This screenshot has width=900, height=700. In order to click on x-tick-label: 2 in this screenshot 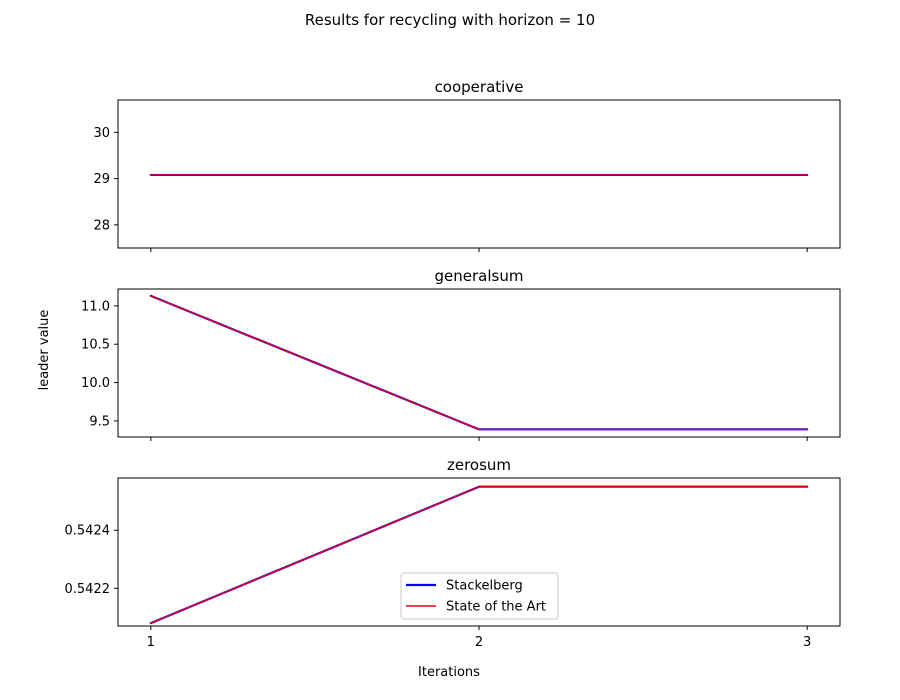, I will do `click(479, 642)`.